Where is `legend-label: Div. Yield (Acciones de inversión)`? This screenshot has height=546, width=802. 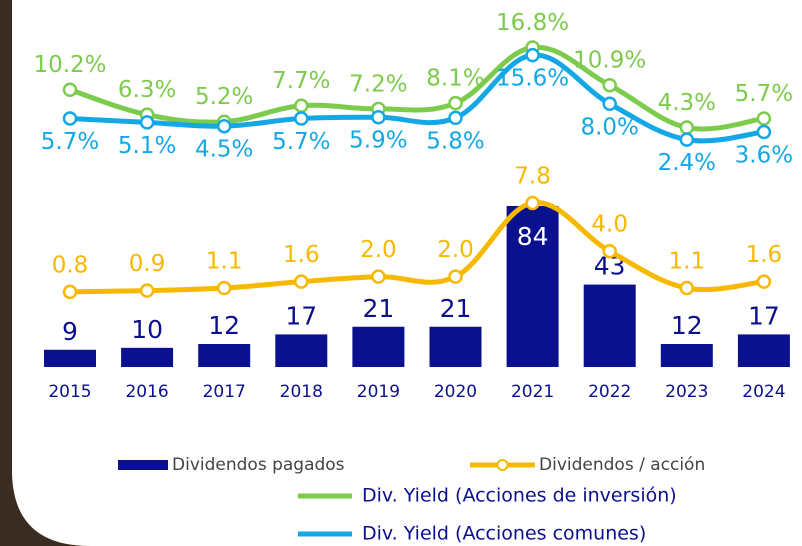
legend-label: Div. Yield (Acciones de inversión) is located at coordinates (519, 496).